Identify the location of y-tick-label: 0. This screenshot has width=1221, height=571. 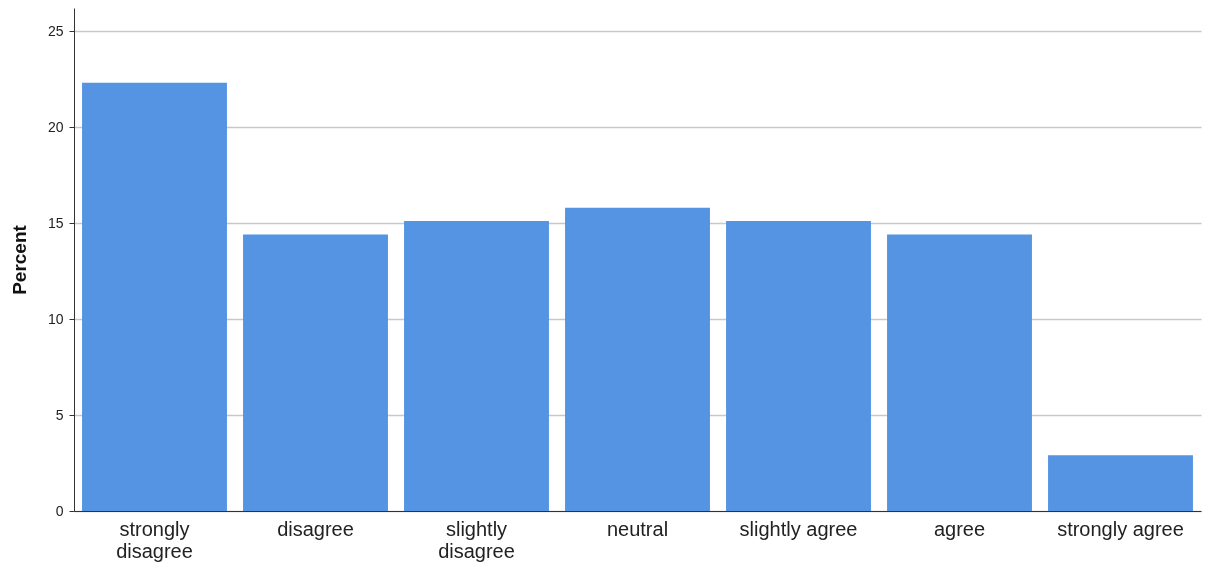
(59, 510).